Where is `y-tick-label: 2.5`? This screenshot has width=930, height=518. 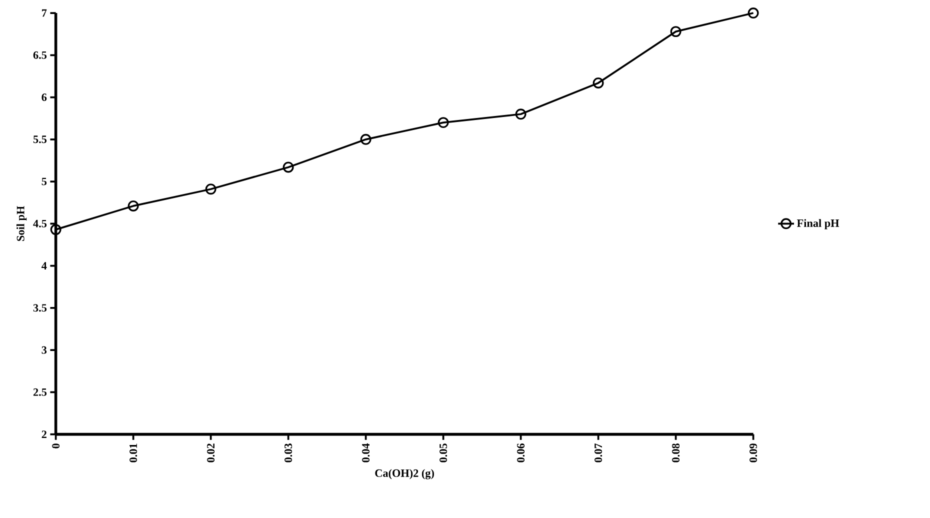
y-tick-label: 2.5 is located at coordinates (40, 392).